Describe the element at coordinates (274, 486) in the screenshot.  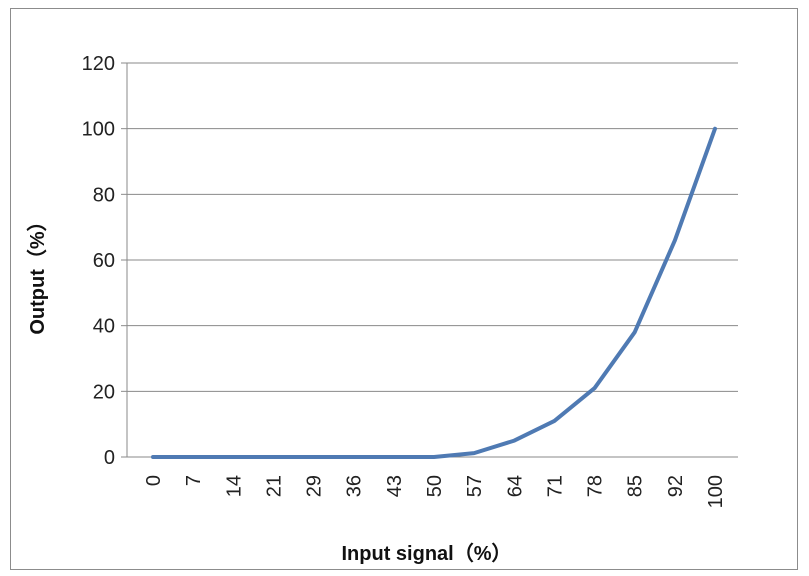
I see `x-tick-label: 21` at that location.